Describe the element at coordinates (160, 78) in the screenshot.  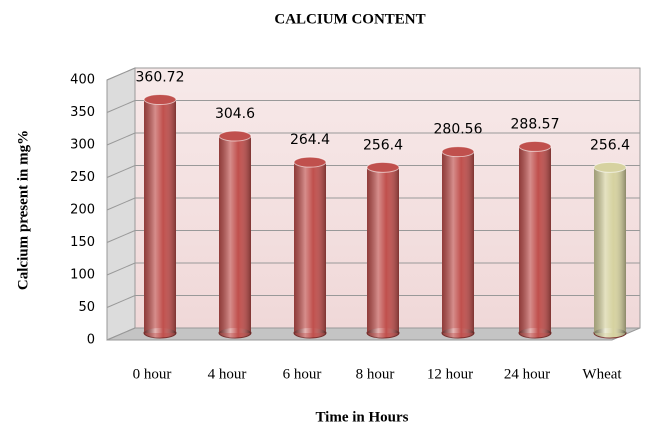
I see `data-label: 360.72` at that location.